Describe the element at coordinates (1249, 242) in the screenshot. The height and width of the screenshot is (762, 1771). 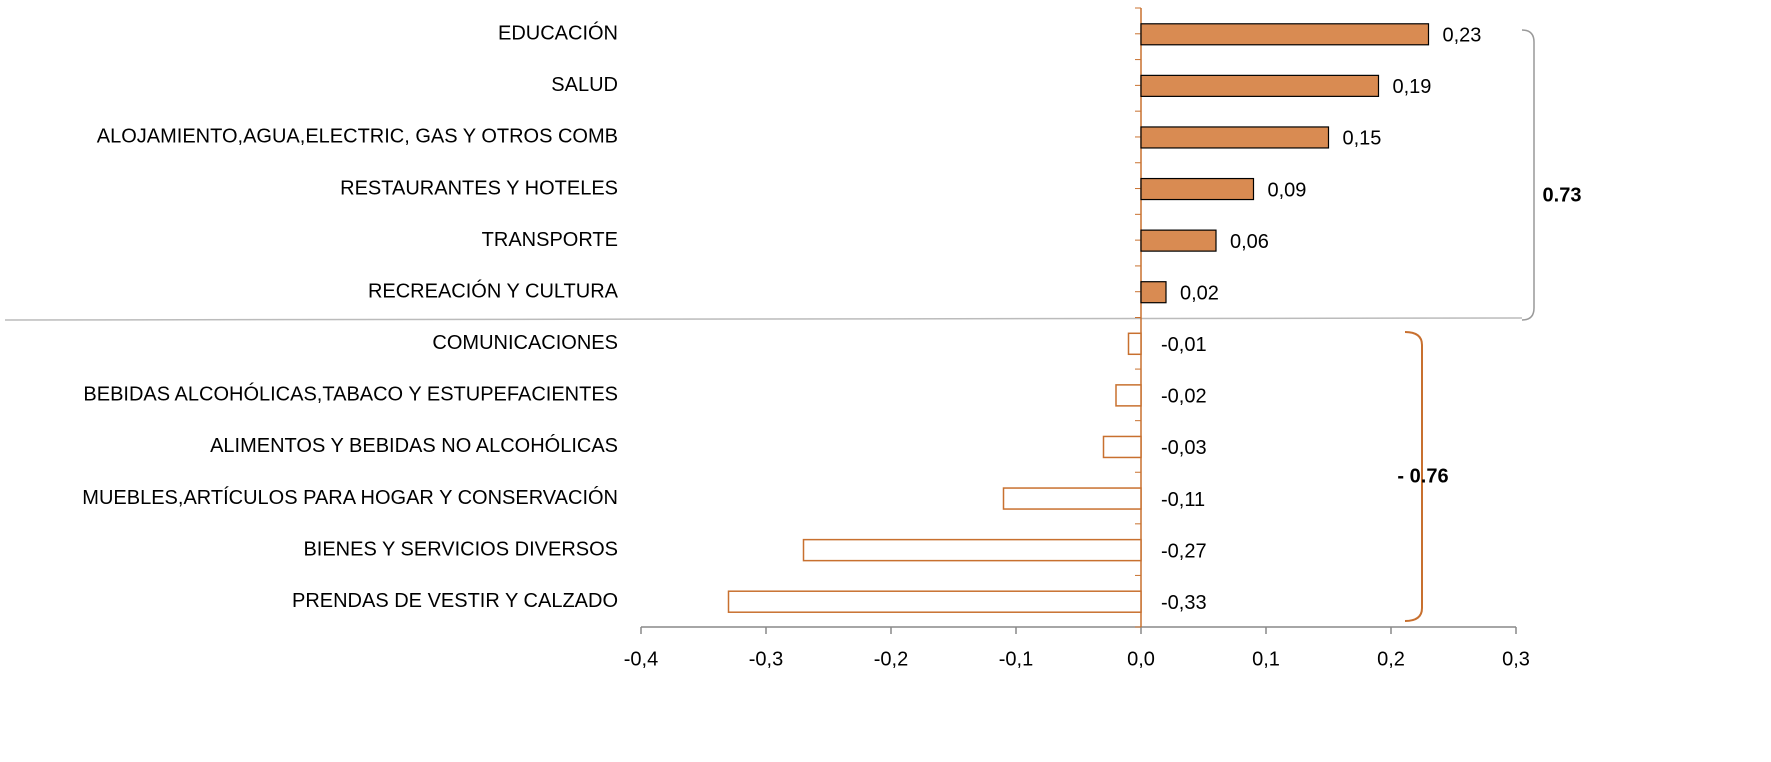
I see `value-label: 0,06` at that location.